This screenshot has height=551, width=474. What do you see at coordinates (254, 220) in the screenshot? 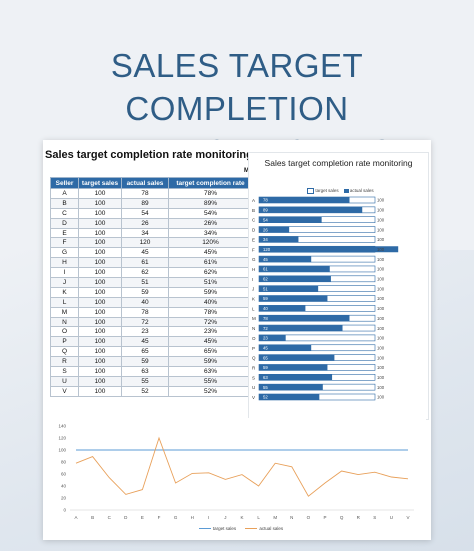
I see `bar-category-label: C` at bounding box center [254, 220].